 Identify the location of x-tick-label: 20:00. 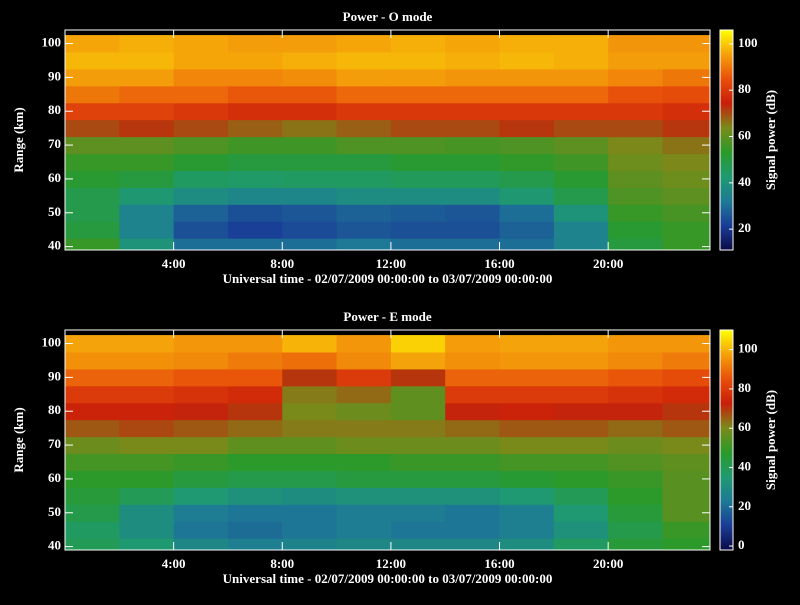
(608, 263).